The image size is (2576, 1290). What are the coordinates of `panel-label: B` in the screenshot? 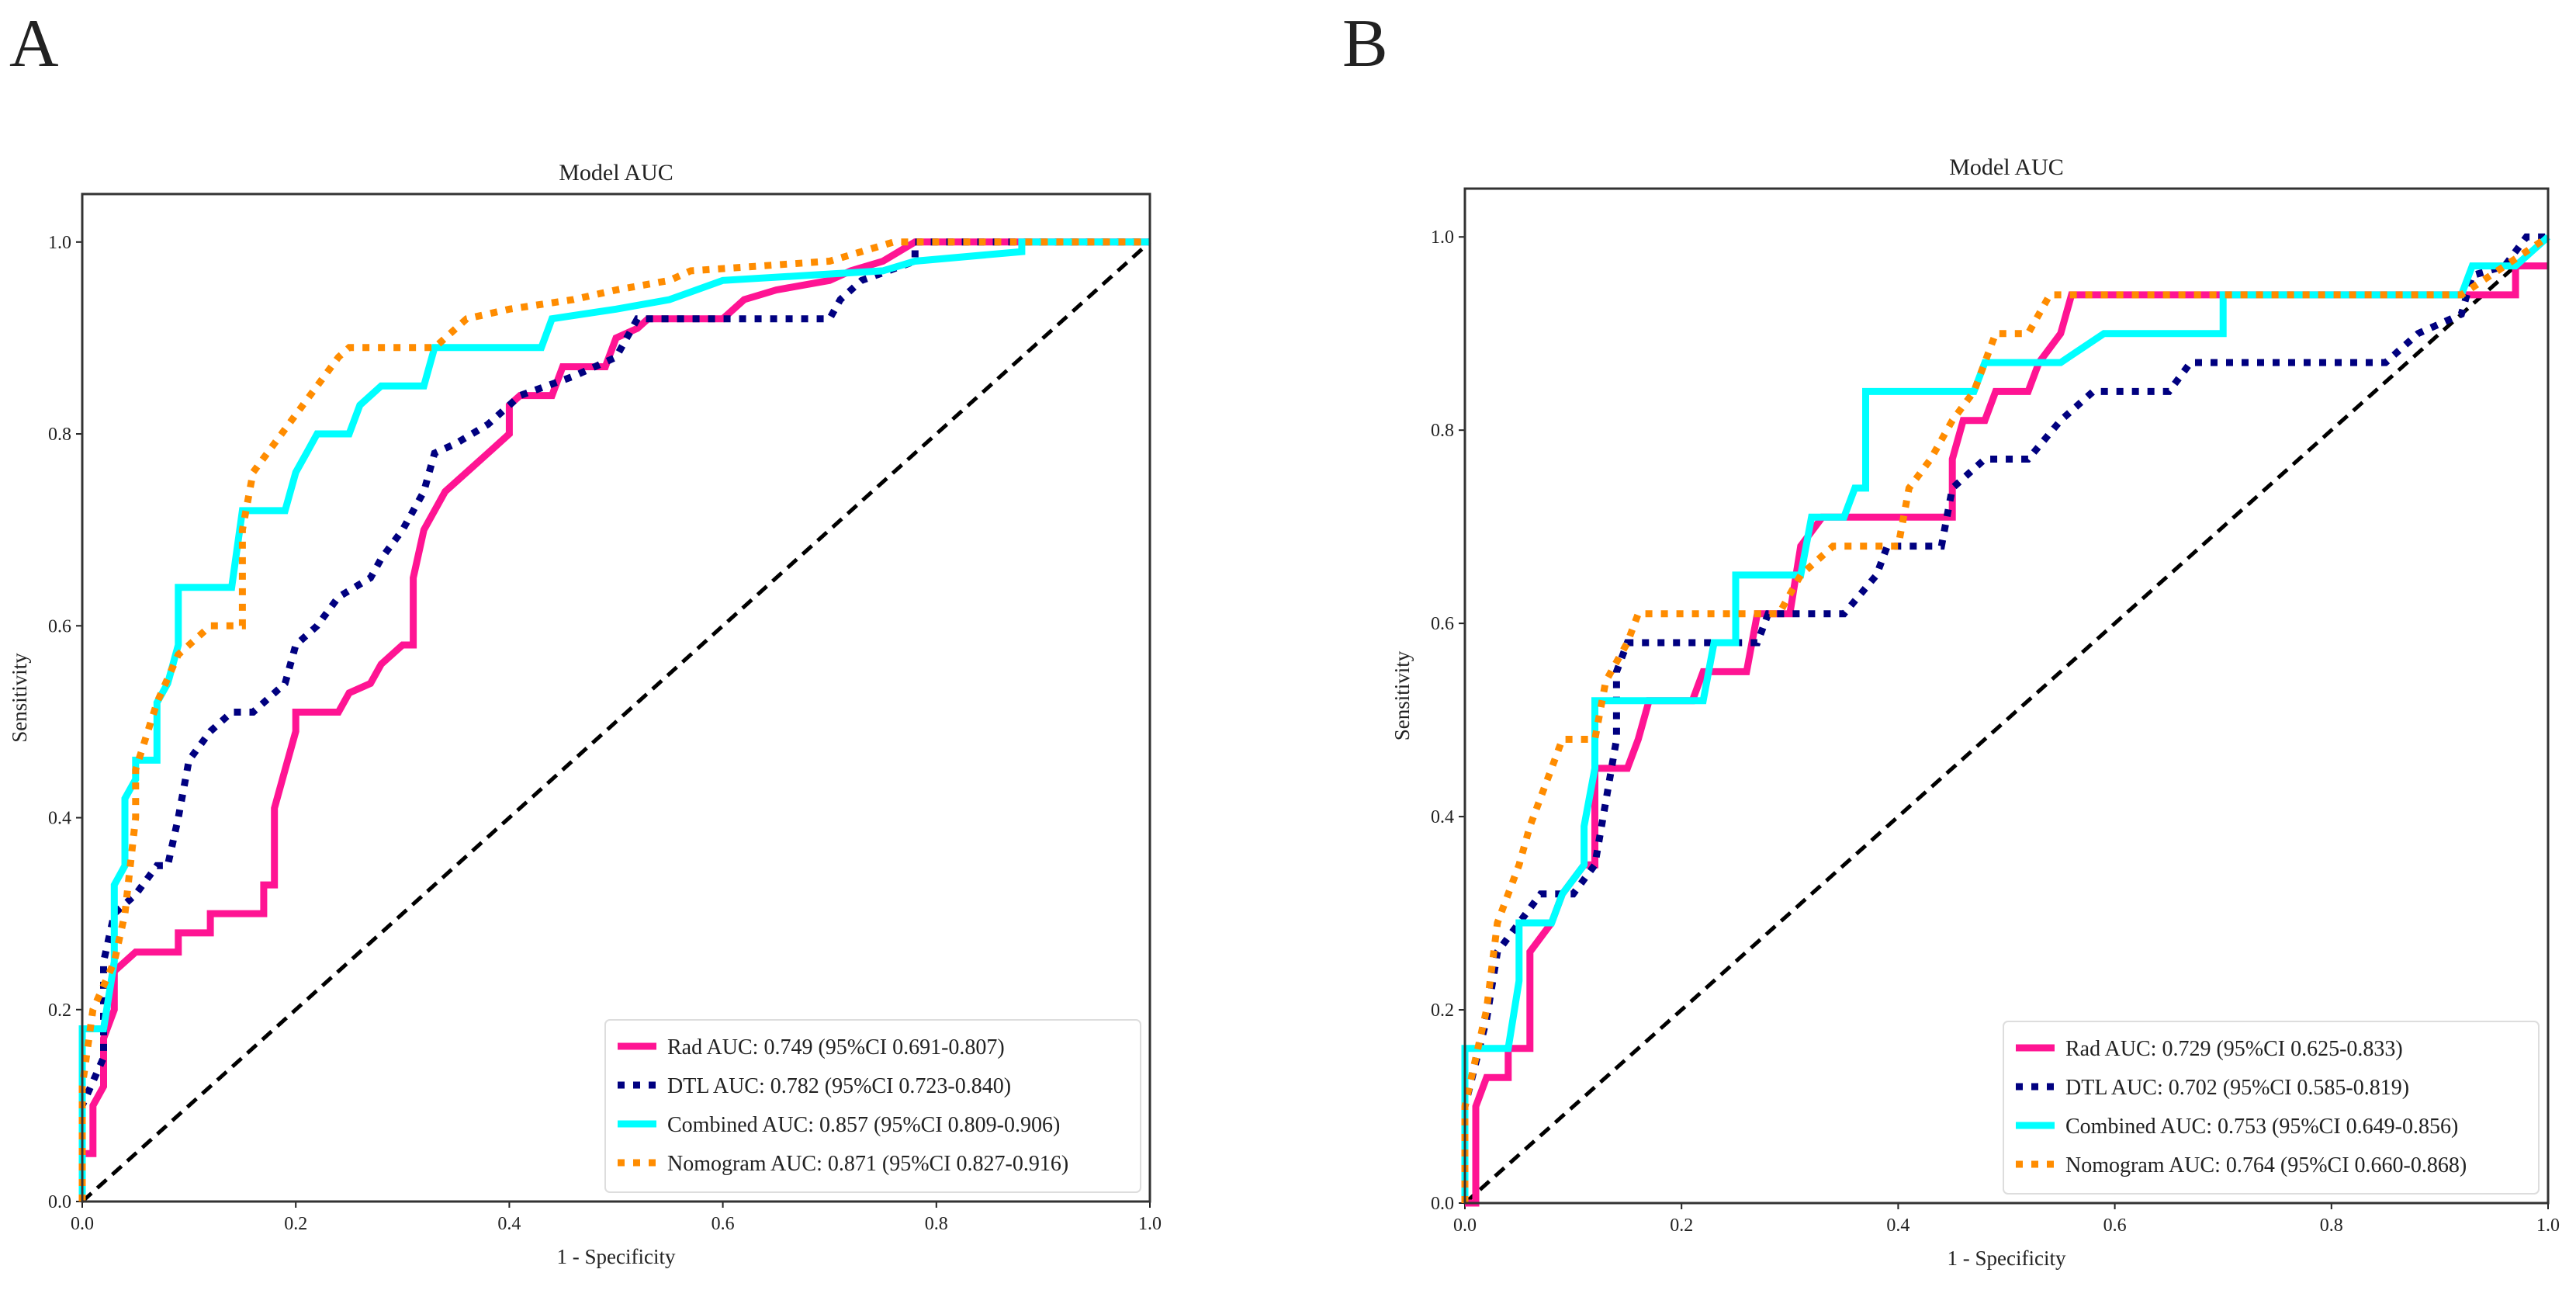 It's located at (1365, 43).